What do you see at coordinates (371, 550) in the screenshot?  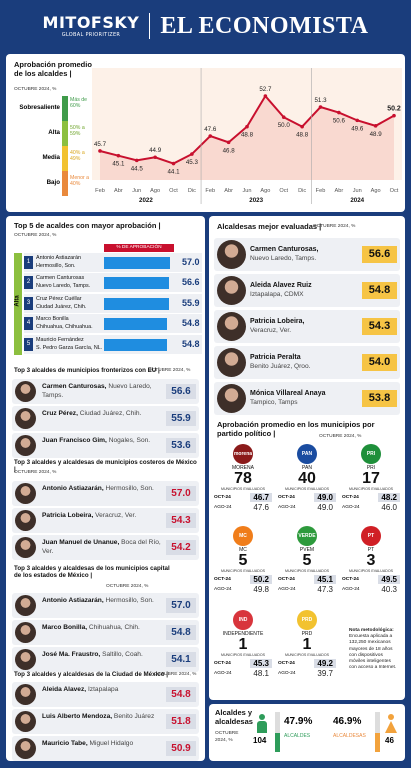 I see `party-name: PT` at bounding box center [371, 550].